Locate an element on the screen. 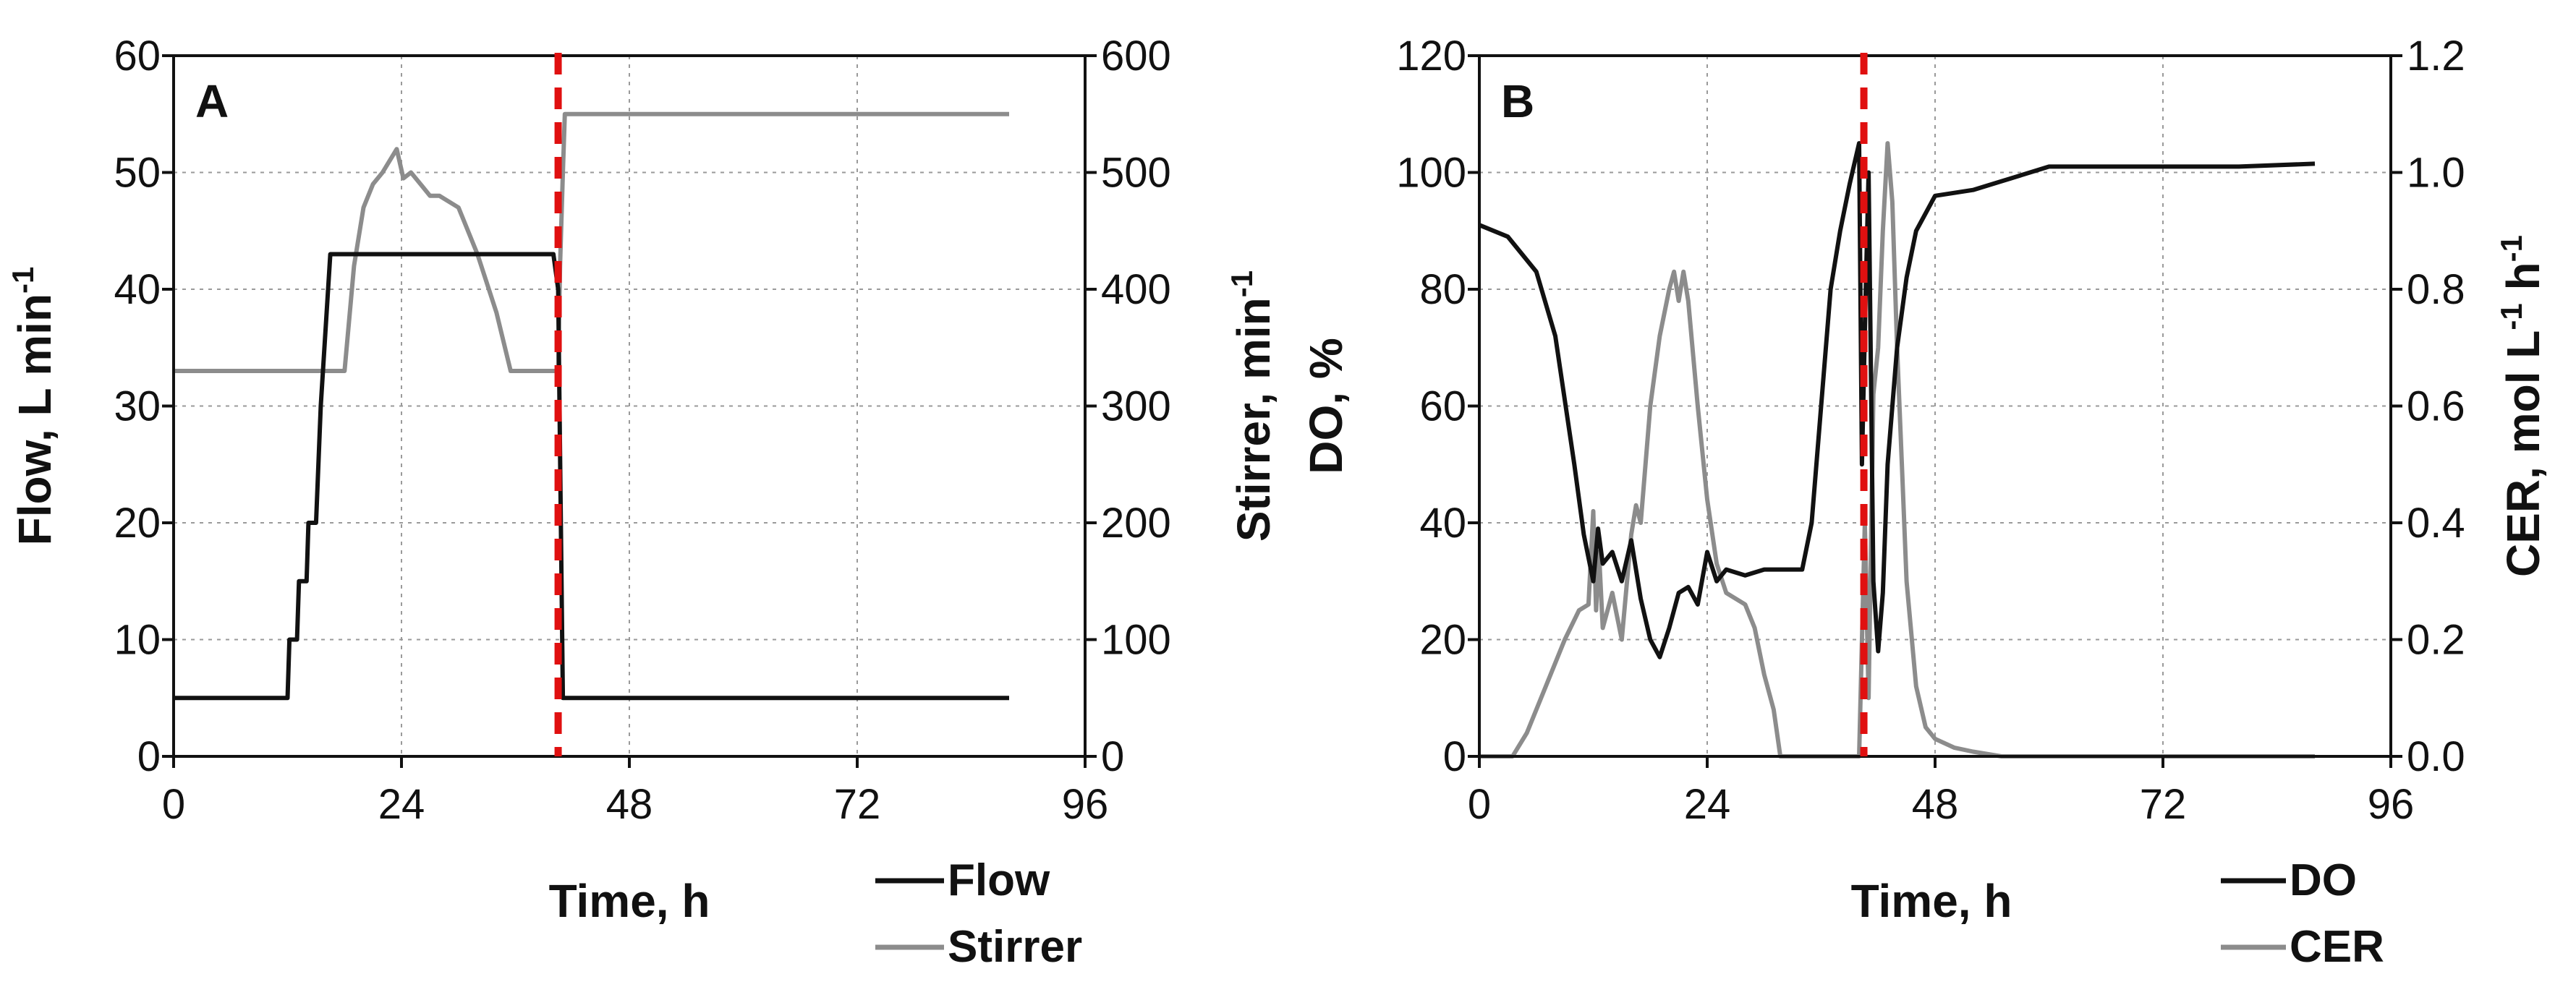 The image size is (2576, 1008). panel-a-y-label-main: Flow, L min is located at coordinates (35, 419).